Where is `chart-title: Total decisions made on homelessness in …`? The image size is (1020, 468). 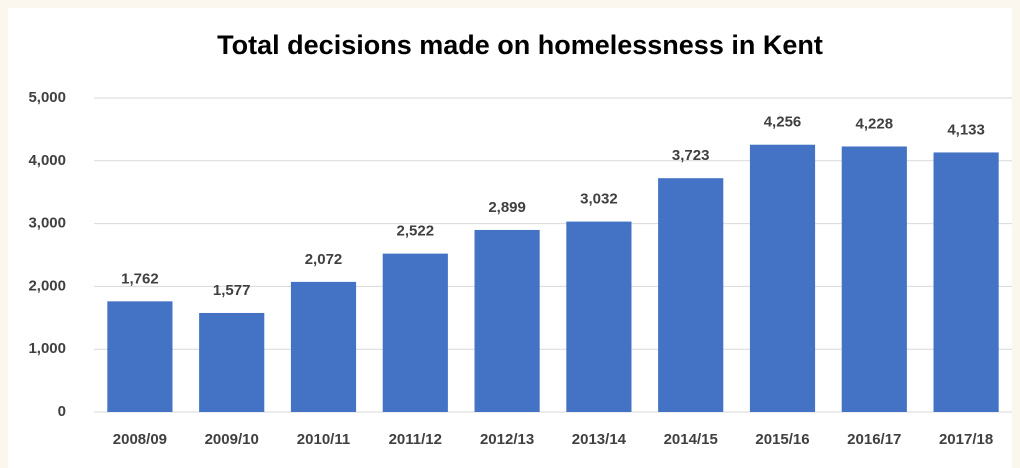 chart-title: Total decisions made on homelessness in … is located at coordinates (520, 45).